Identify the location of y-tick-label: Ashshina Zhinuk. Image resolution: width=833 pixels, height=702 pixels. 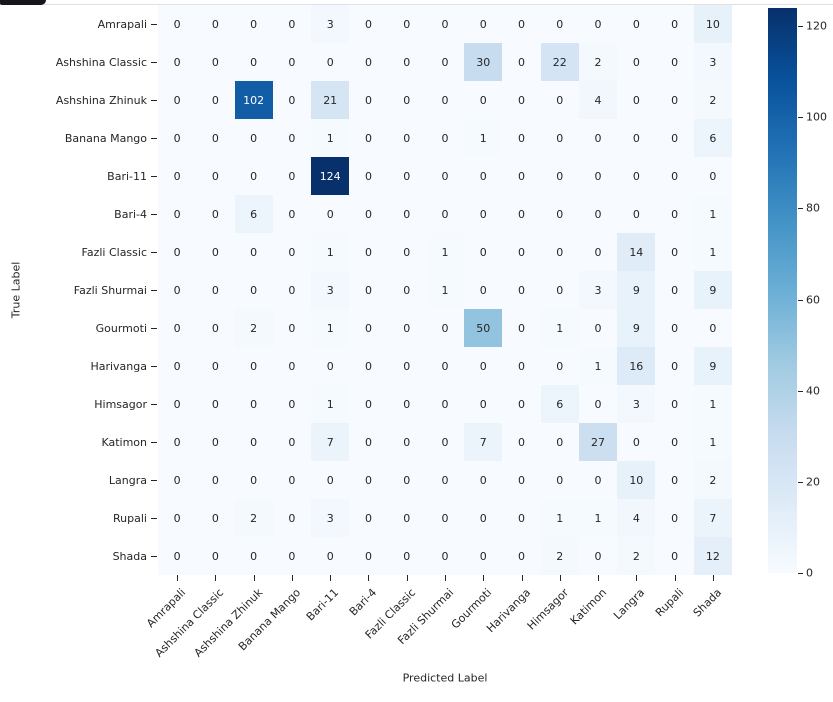
(78, 100).